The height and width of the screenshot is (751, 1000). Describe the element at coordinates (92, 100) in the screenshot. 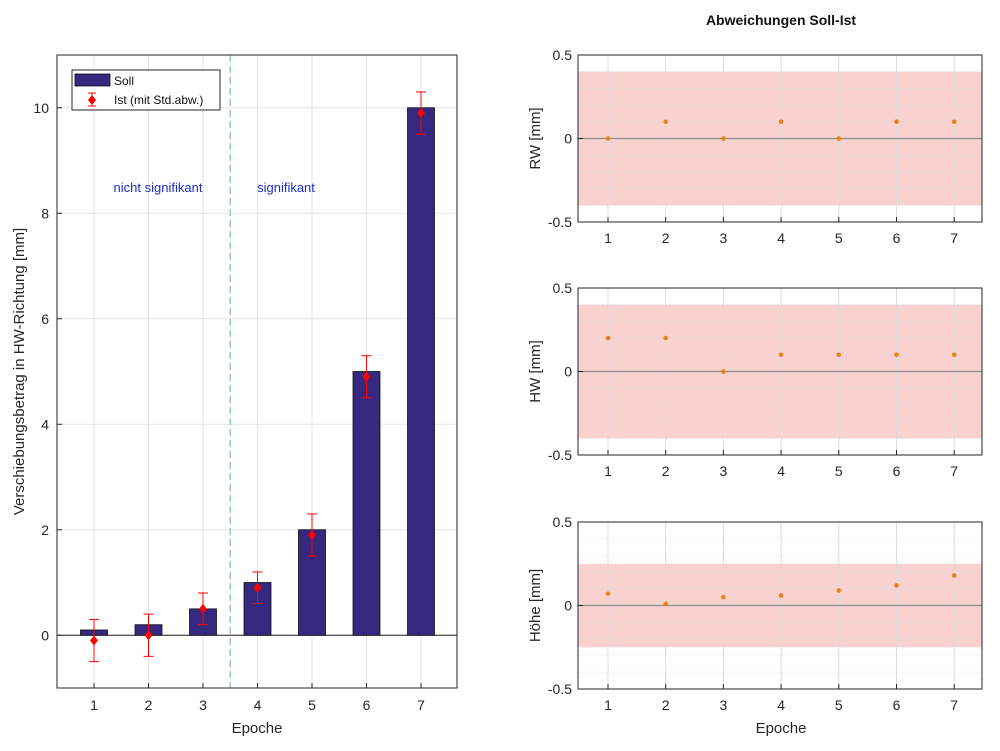

I see `legend-marker-ist` at that location.